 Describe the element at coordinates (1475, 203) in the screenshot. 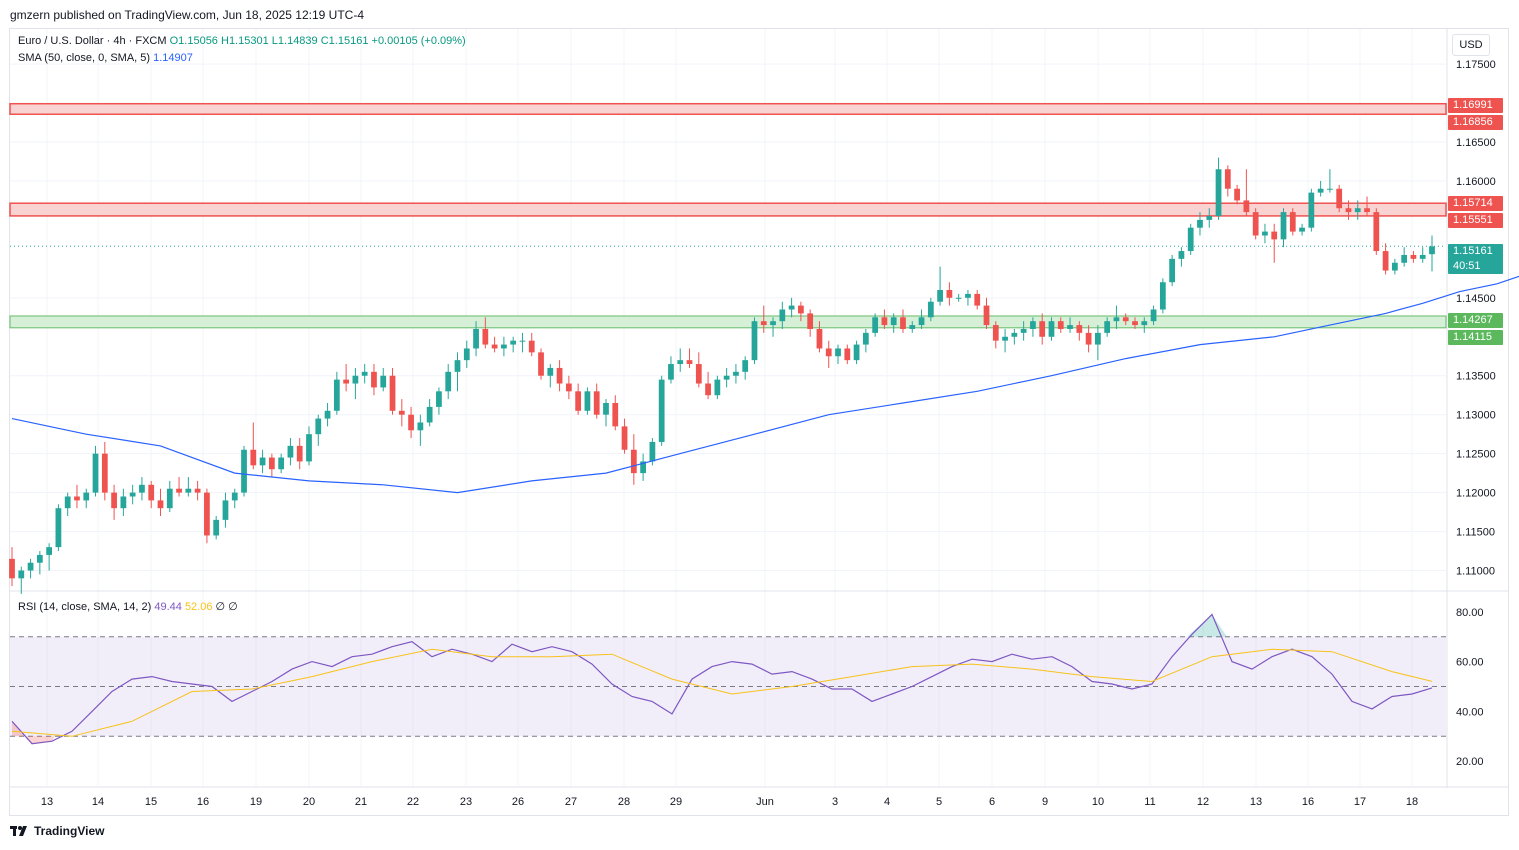

I see `zone2-top-tag: 1.15714` at that location.